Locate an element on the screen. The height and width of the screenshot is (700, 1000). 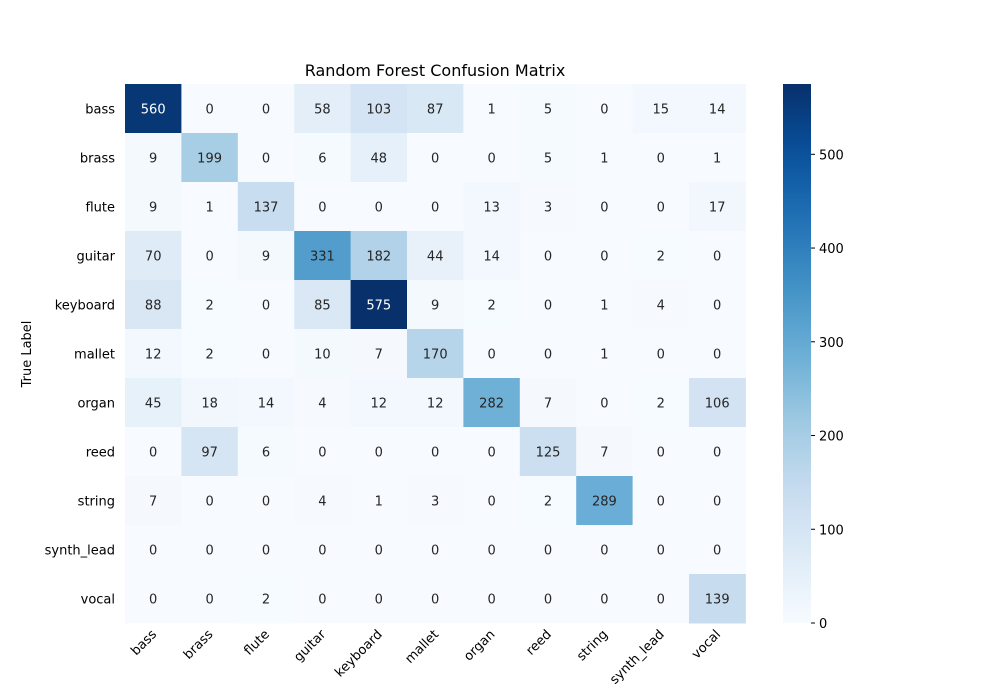
cell-value-label: 97 is located at coordinates (209, 453).